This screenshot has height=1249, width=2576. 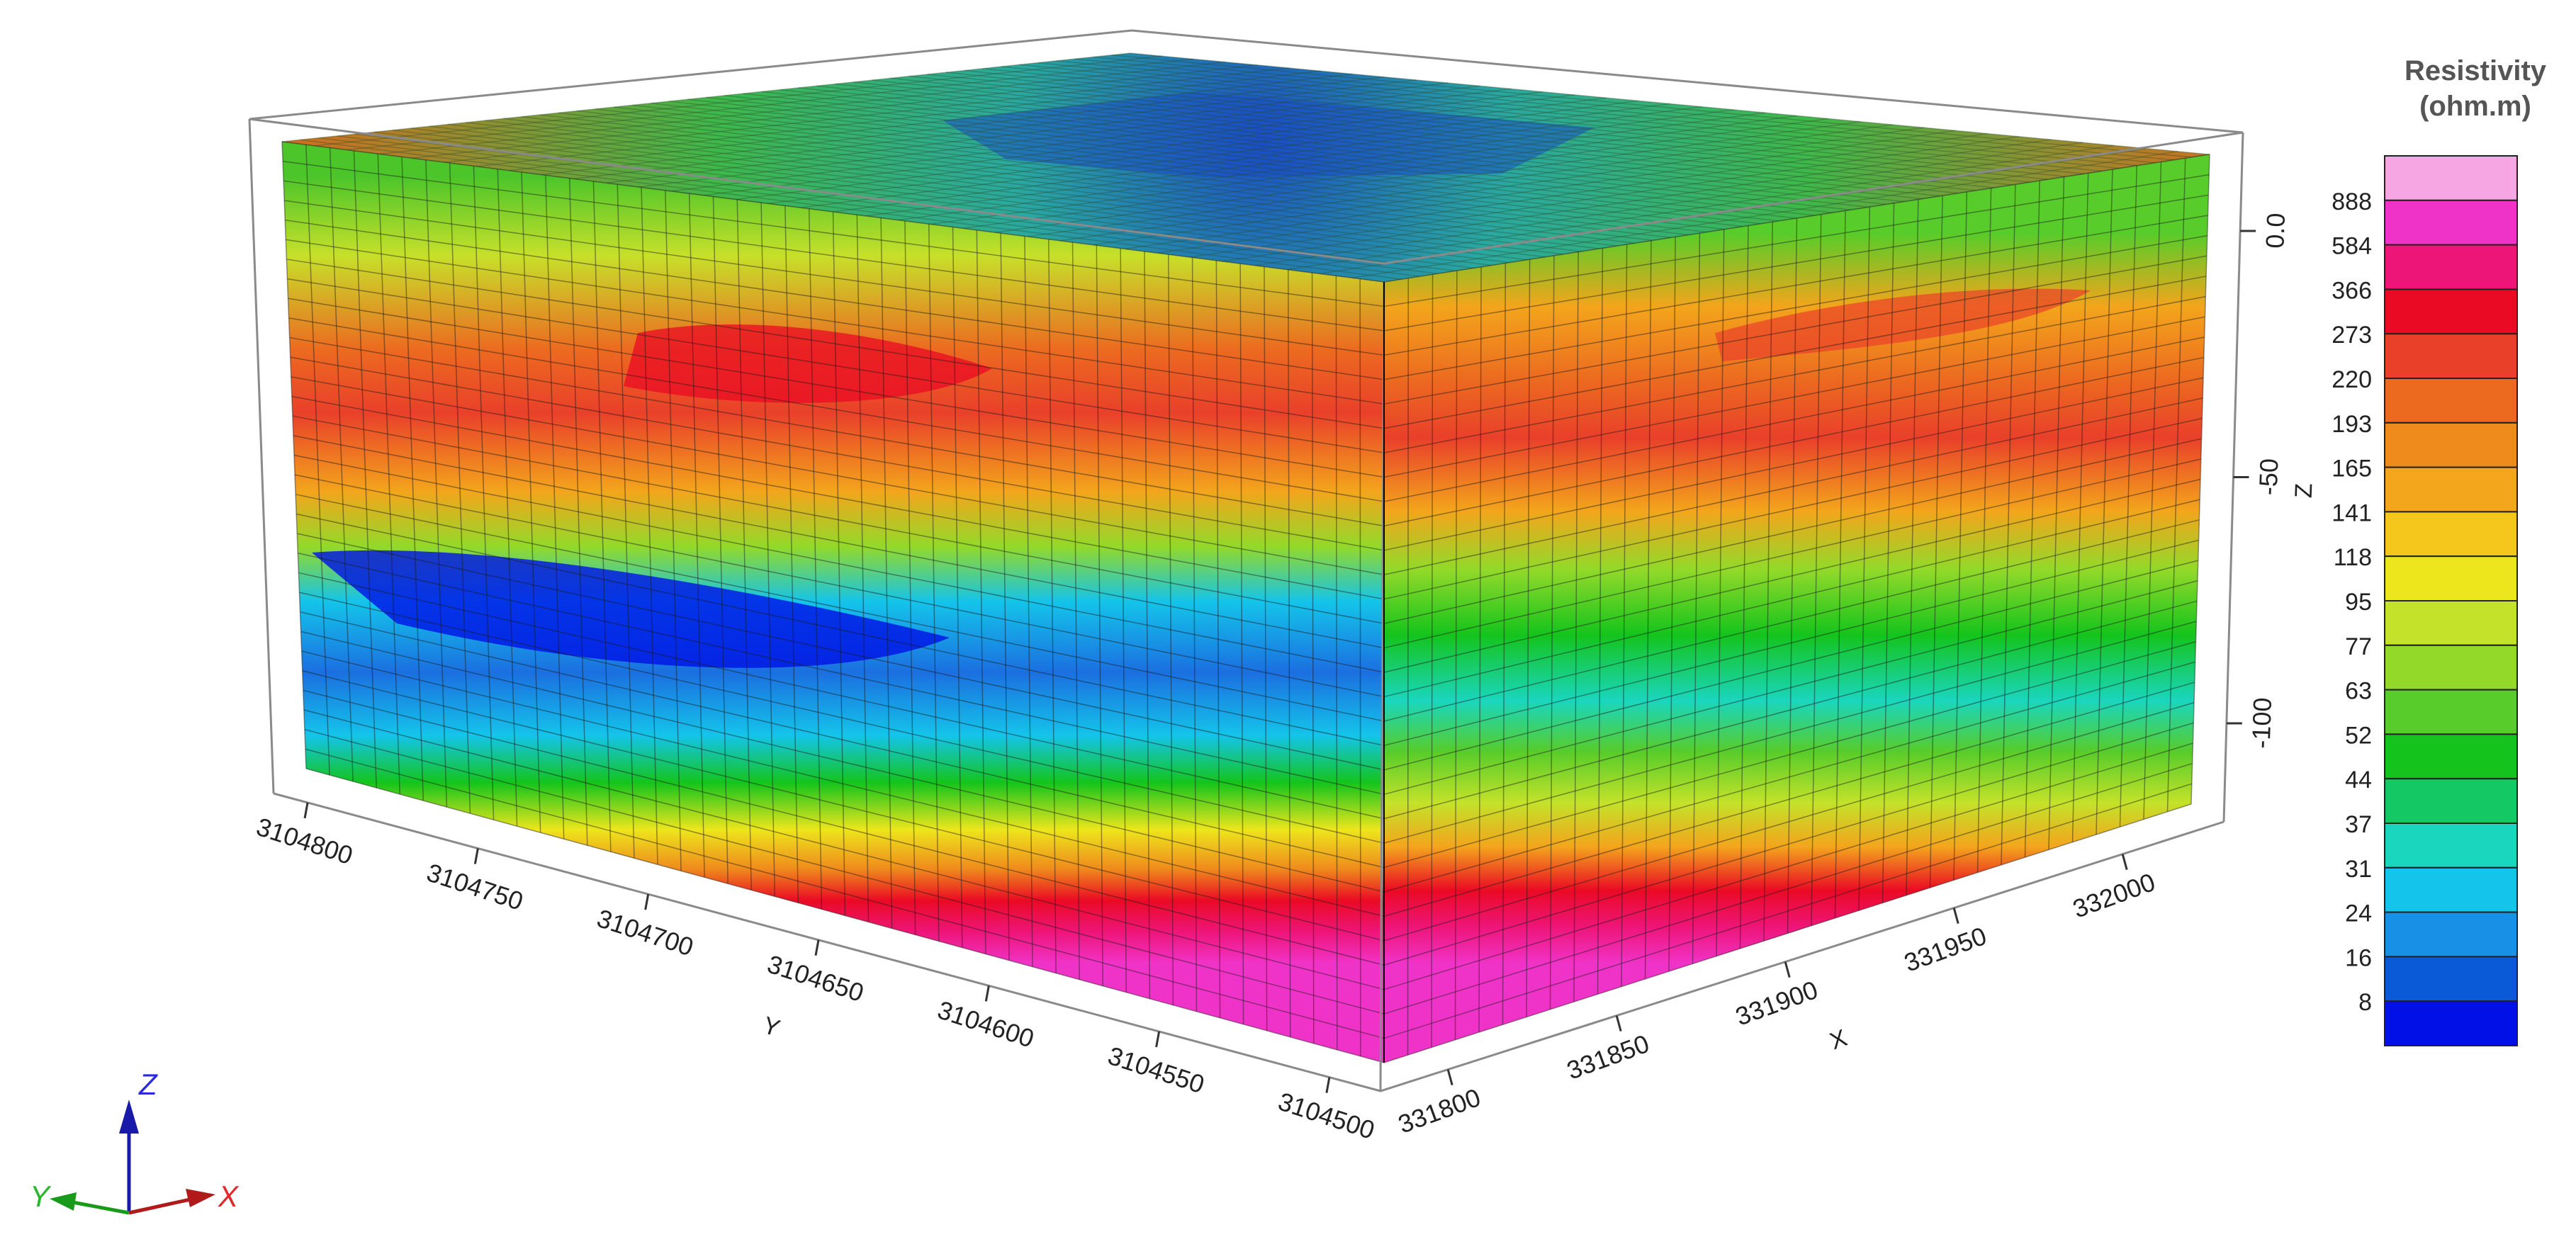 I want to click on bounding-box-top-edge, so click(x=1246, y=191).